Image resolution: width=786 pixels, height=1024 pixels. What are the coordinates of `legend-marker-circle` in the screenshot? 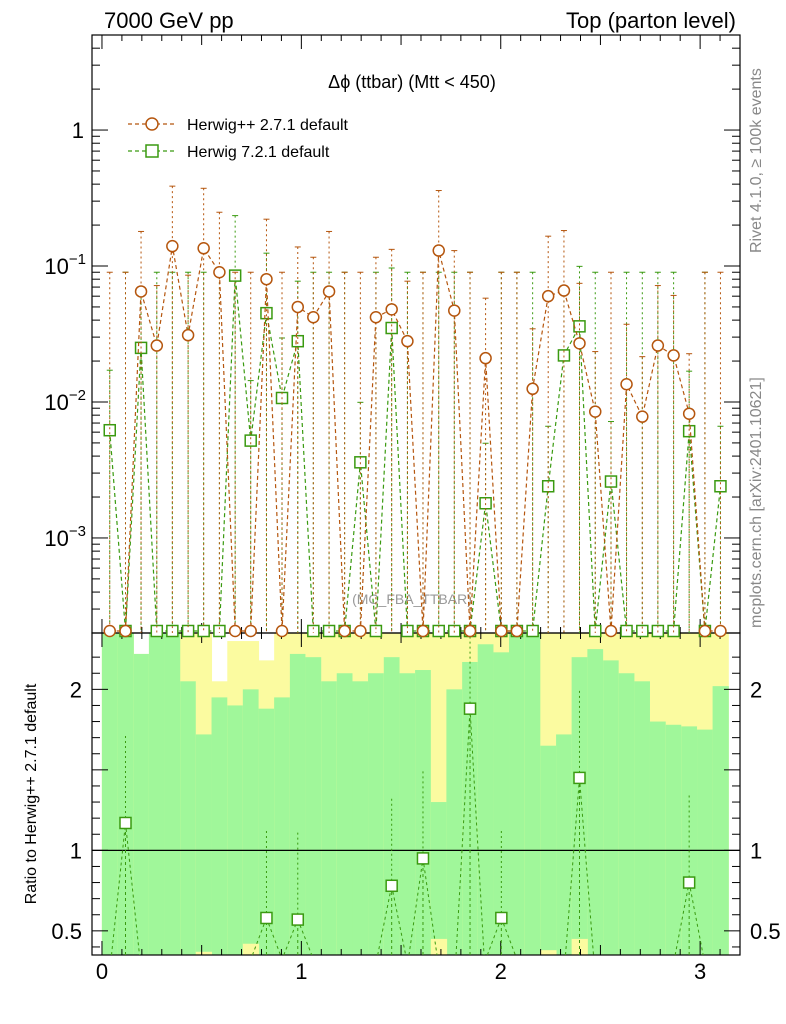 It's located at (152, 124).